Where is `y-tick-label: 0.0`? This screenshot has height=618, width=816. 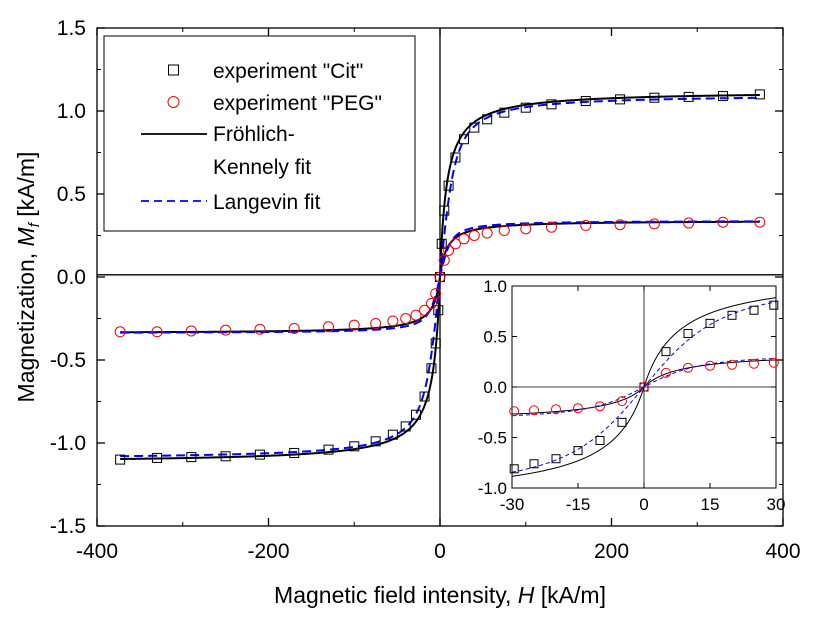 y-tick-label: 0.0 is located at coordinates (71, 277).